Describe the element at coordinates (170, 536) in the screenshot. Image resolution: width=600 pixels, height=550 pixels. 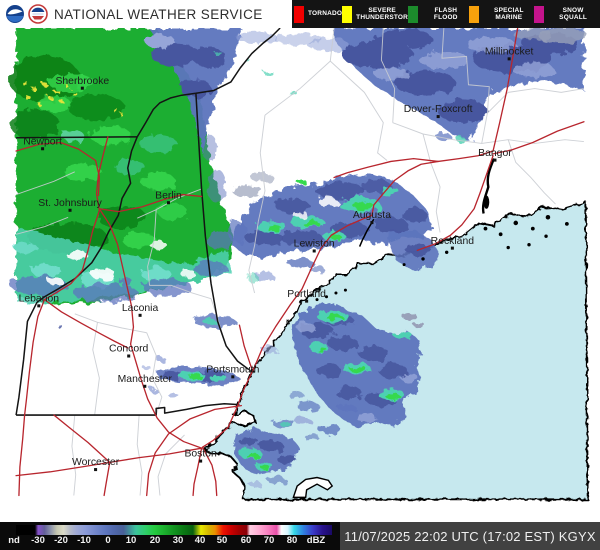
I see `reflectivity-scale: nd -30 -20 -10 0 10 20 30 40 50 60 70 80 dBZ` at that location.